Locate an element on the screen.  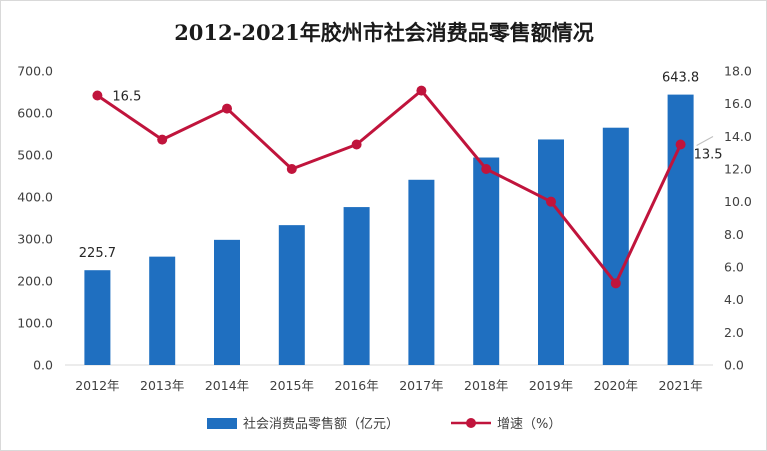
x-tick-label: 2021年 is located at coordinates (680, 385).